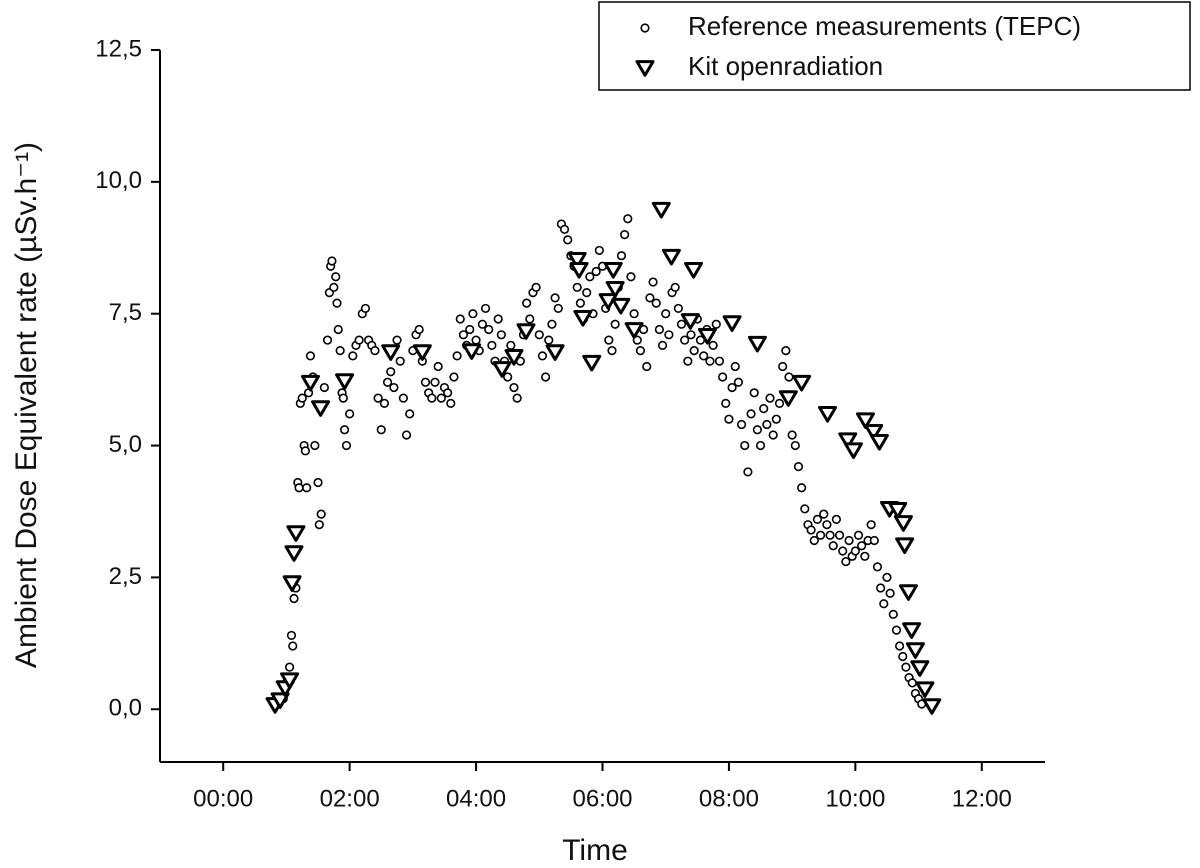 The height and width of the screenshot is (868, 1200). Describe the element at coordinates (118, 48) in the screenshot. I see `y-tick-label: 12,5` at that location.